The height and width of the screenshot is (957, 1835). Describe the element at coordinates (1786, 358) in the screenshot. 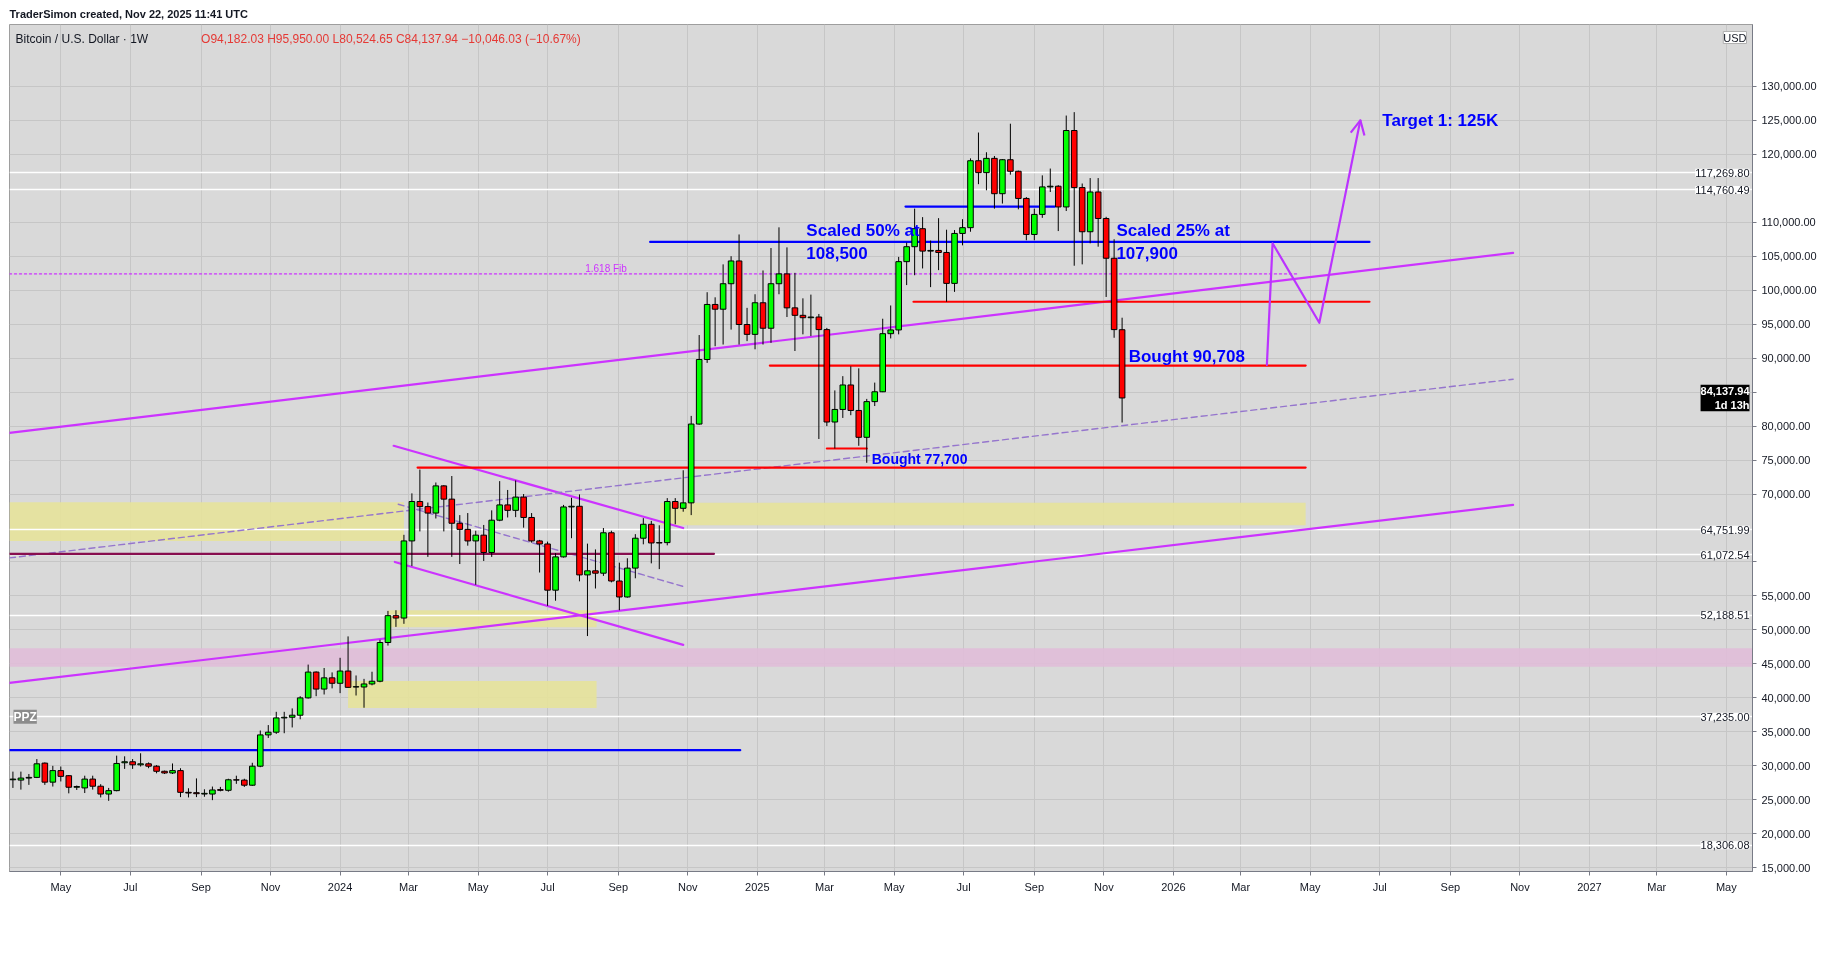

I see `y-tick-label: 90,000.00` at that location.